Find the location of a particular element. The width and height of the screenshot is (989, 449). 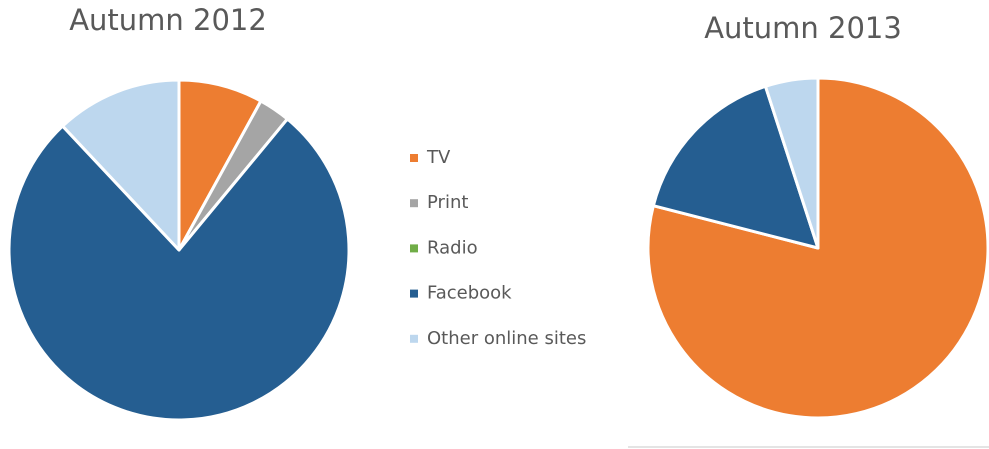

chart-title: Autumn 2013 is located at coordinates (803, 28).